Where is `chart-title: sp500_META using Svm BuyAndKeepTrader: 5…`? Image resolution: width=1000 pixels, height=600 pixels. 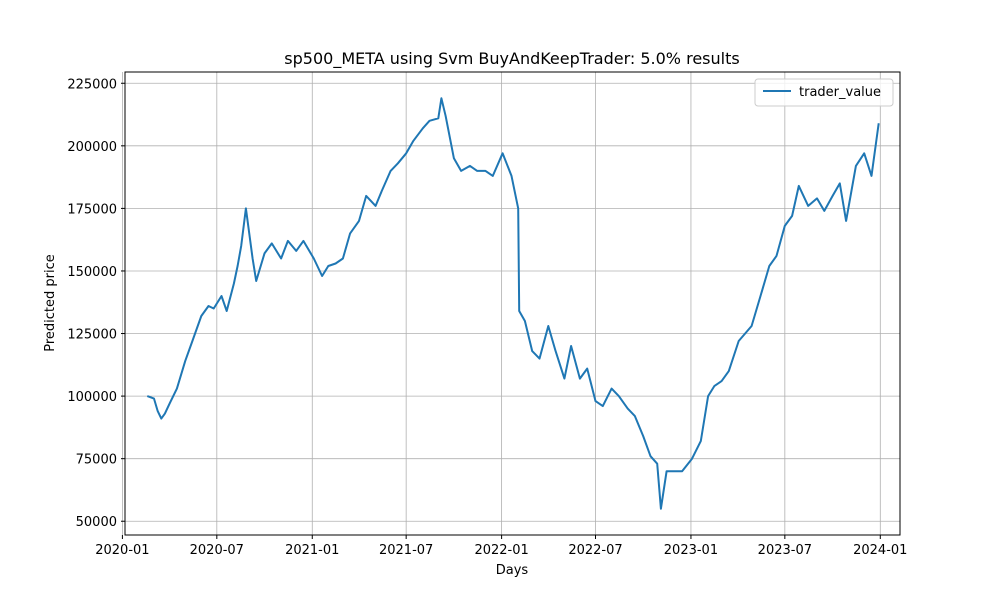 chart-title: sp500_META using Svm BuyAndKeepTrader: 5… is located at coordinates (511, 59).